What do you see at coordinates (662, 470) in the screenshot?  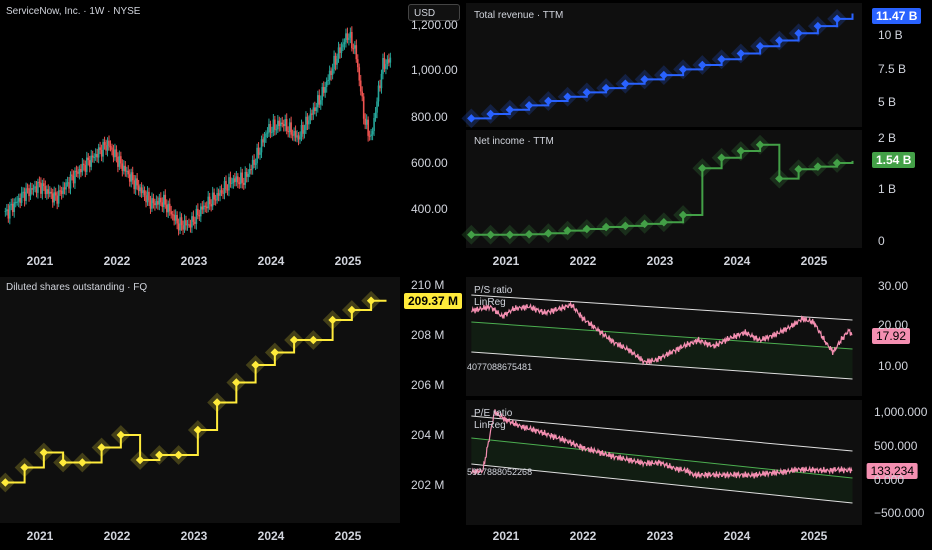 I see `pe-channel-fill` at bounding box center [662, 470].